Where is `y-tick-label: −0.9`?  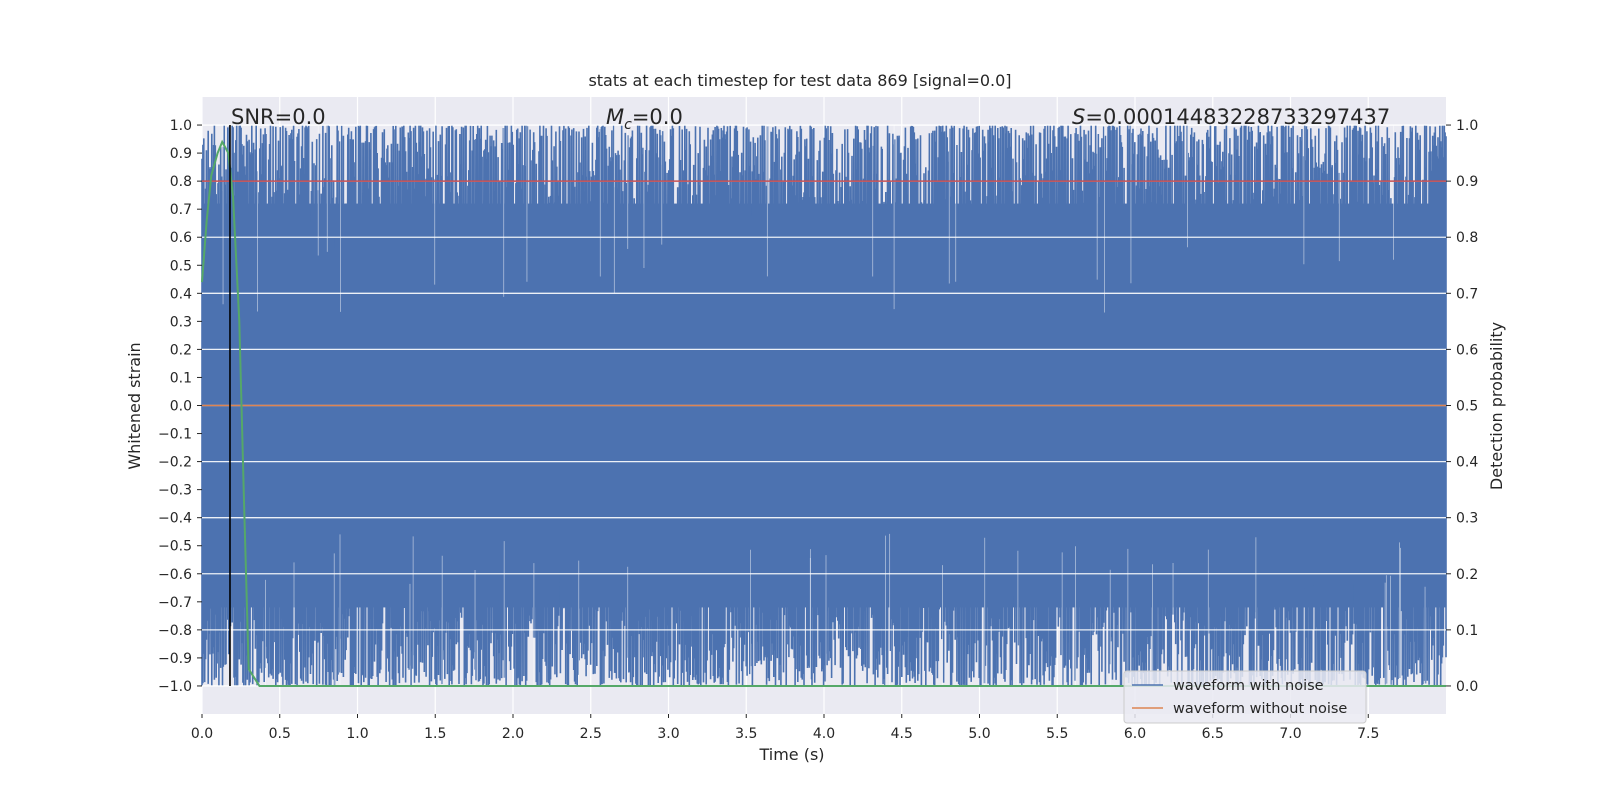 y-tick-label: −0.9 is located at coordinates (175, 659).